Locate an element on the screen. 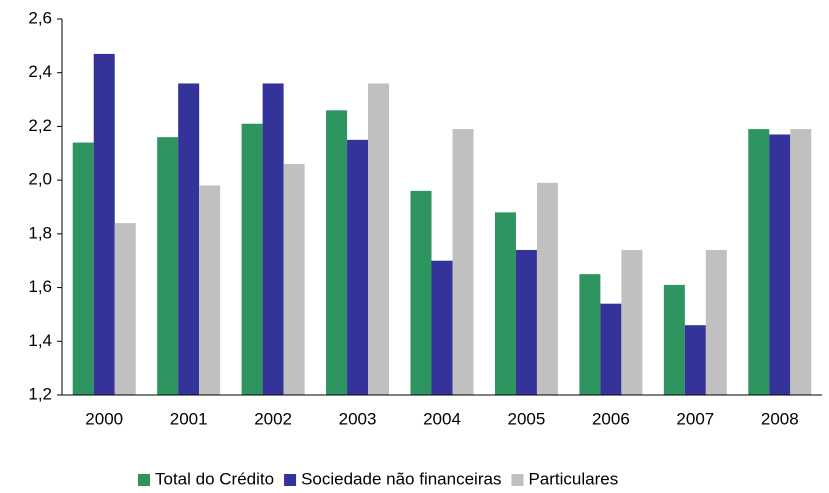 Image resolution: width=829 pixels, height=493 pixels. x-tick-label: 2000 is located at coordinates (104, 418).